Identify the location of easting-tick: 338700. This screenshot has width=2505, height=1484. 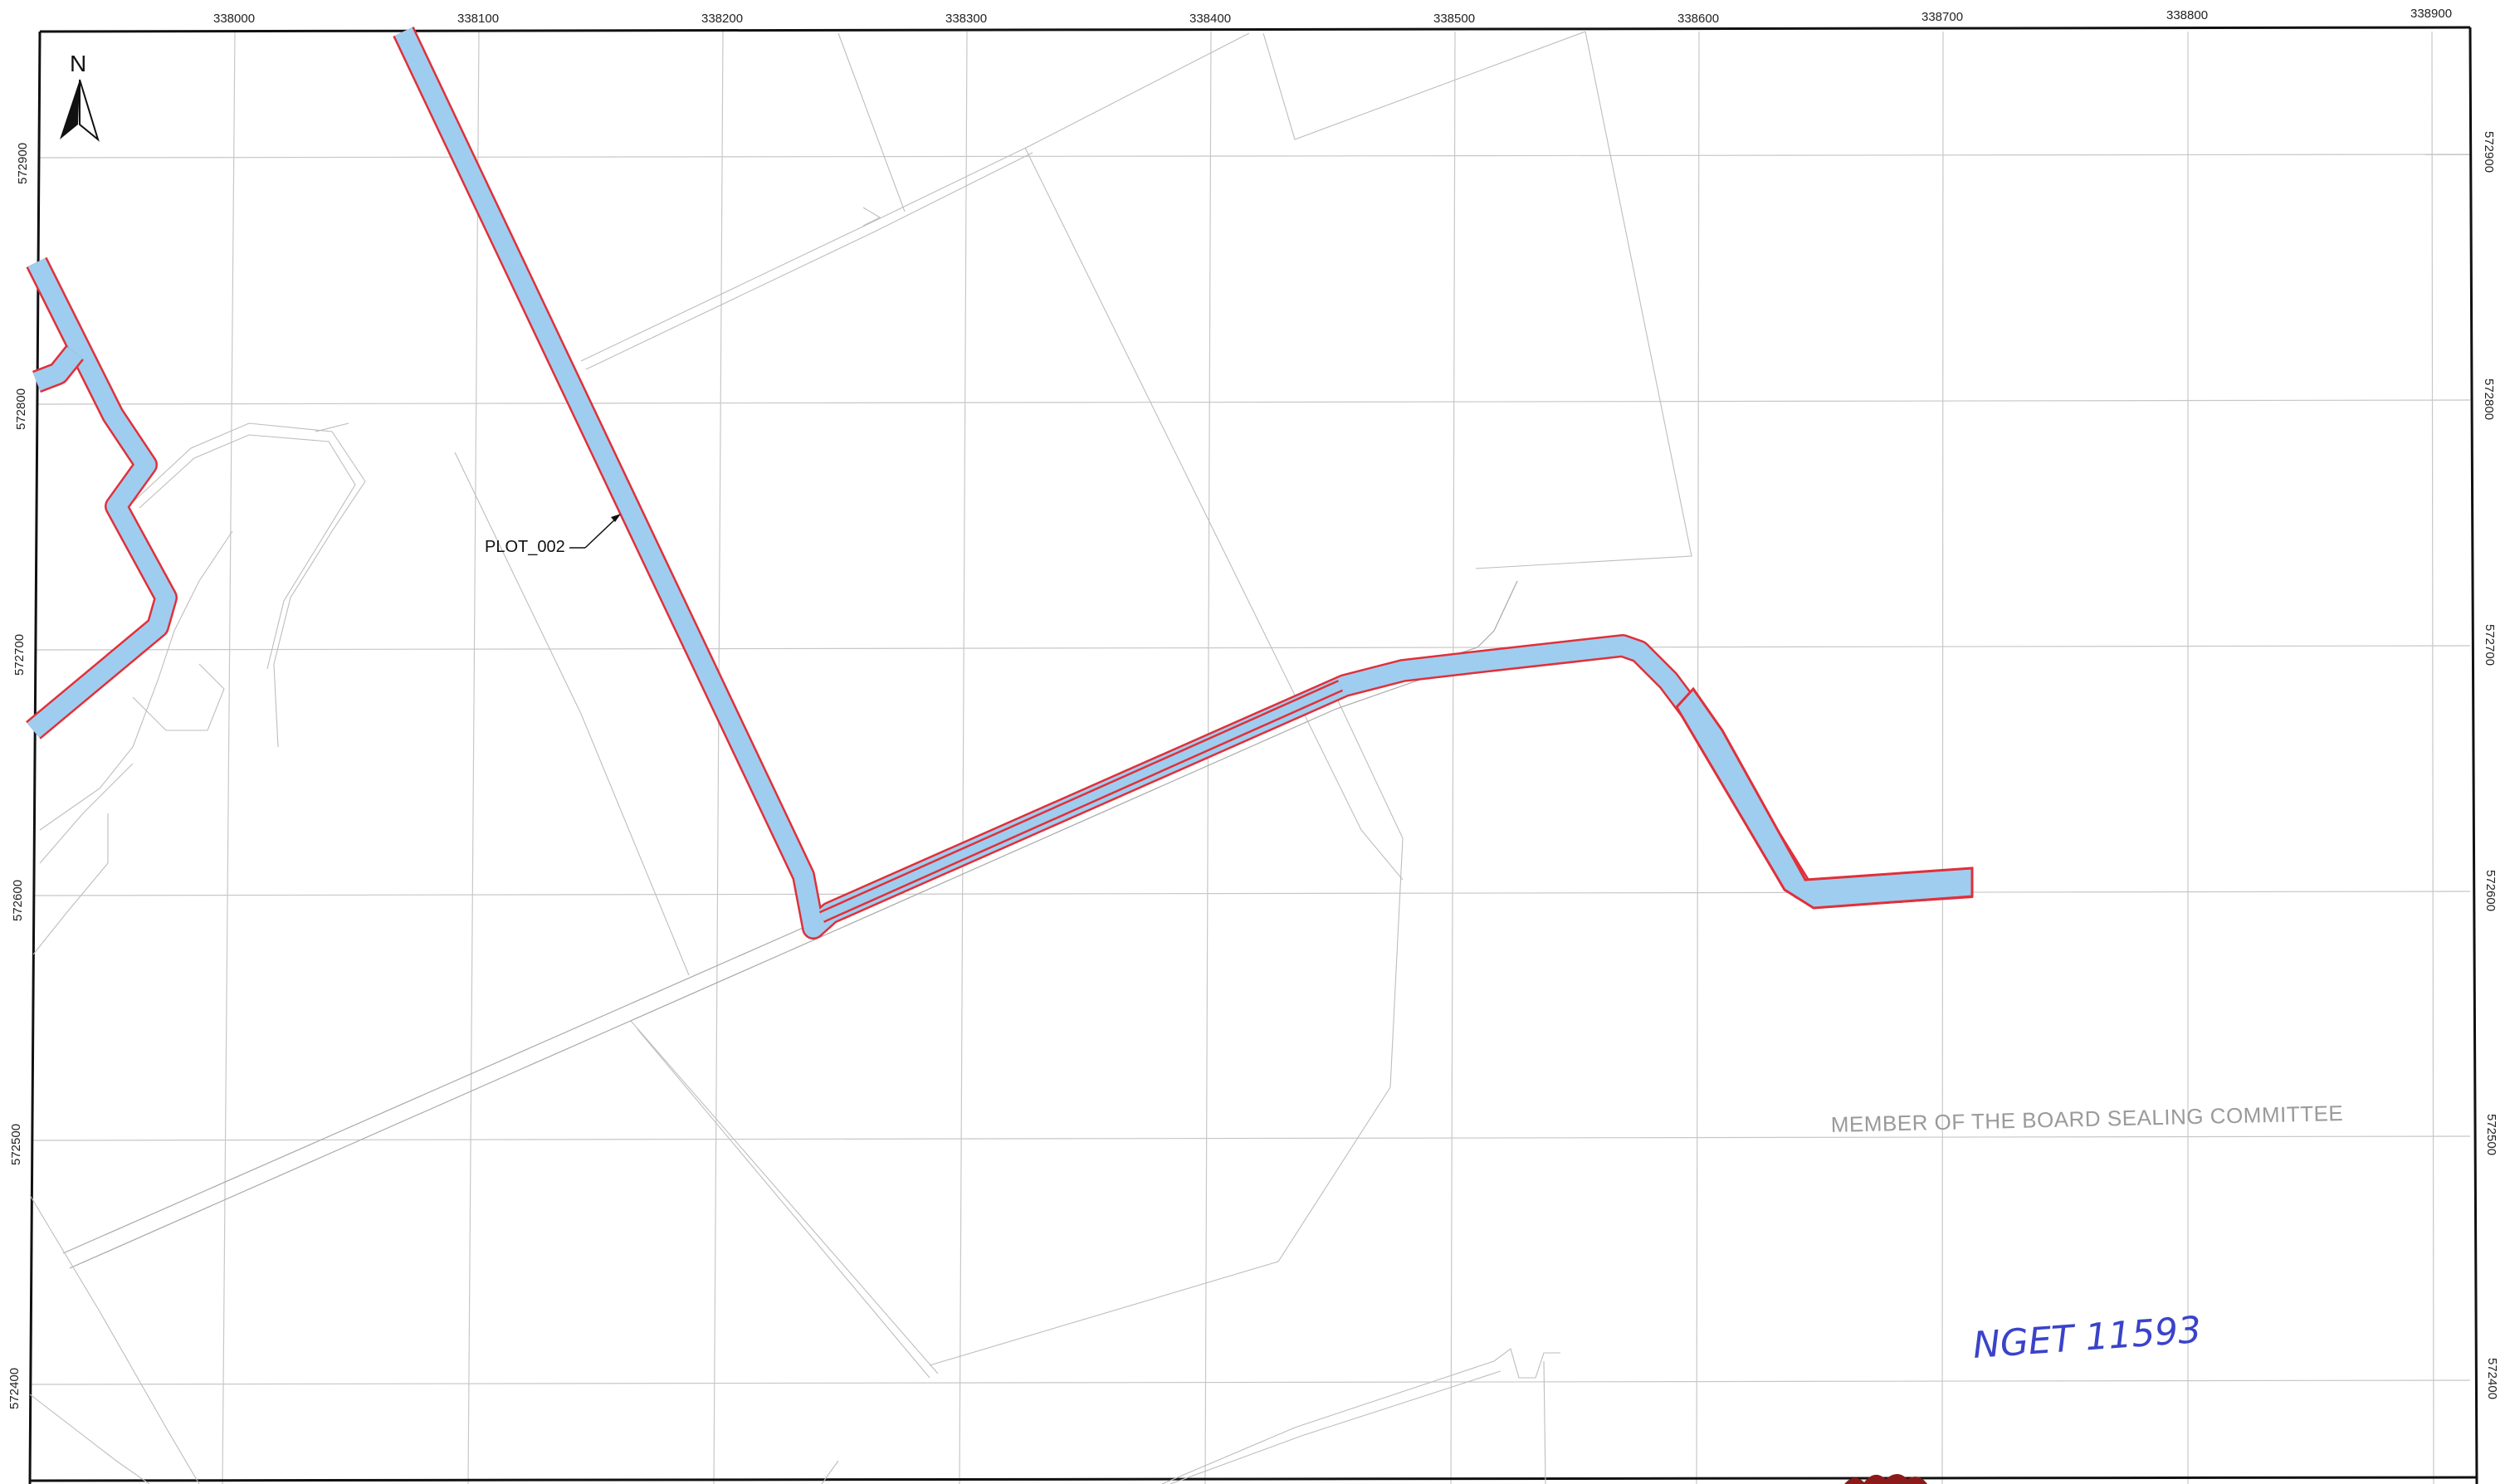
(1942, 17).